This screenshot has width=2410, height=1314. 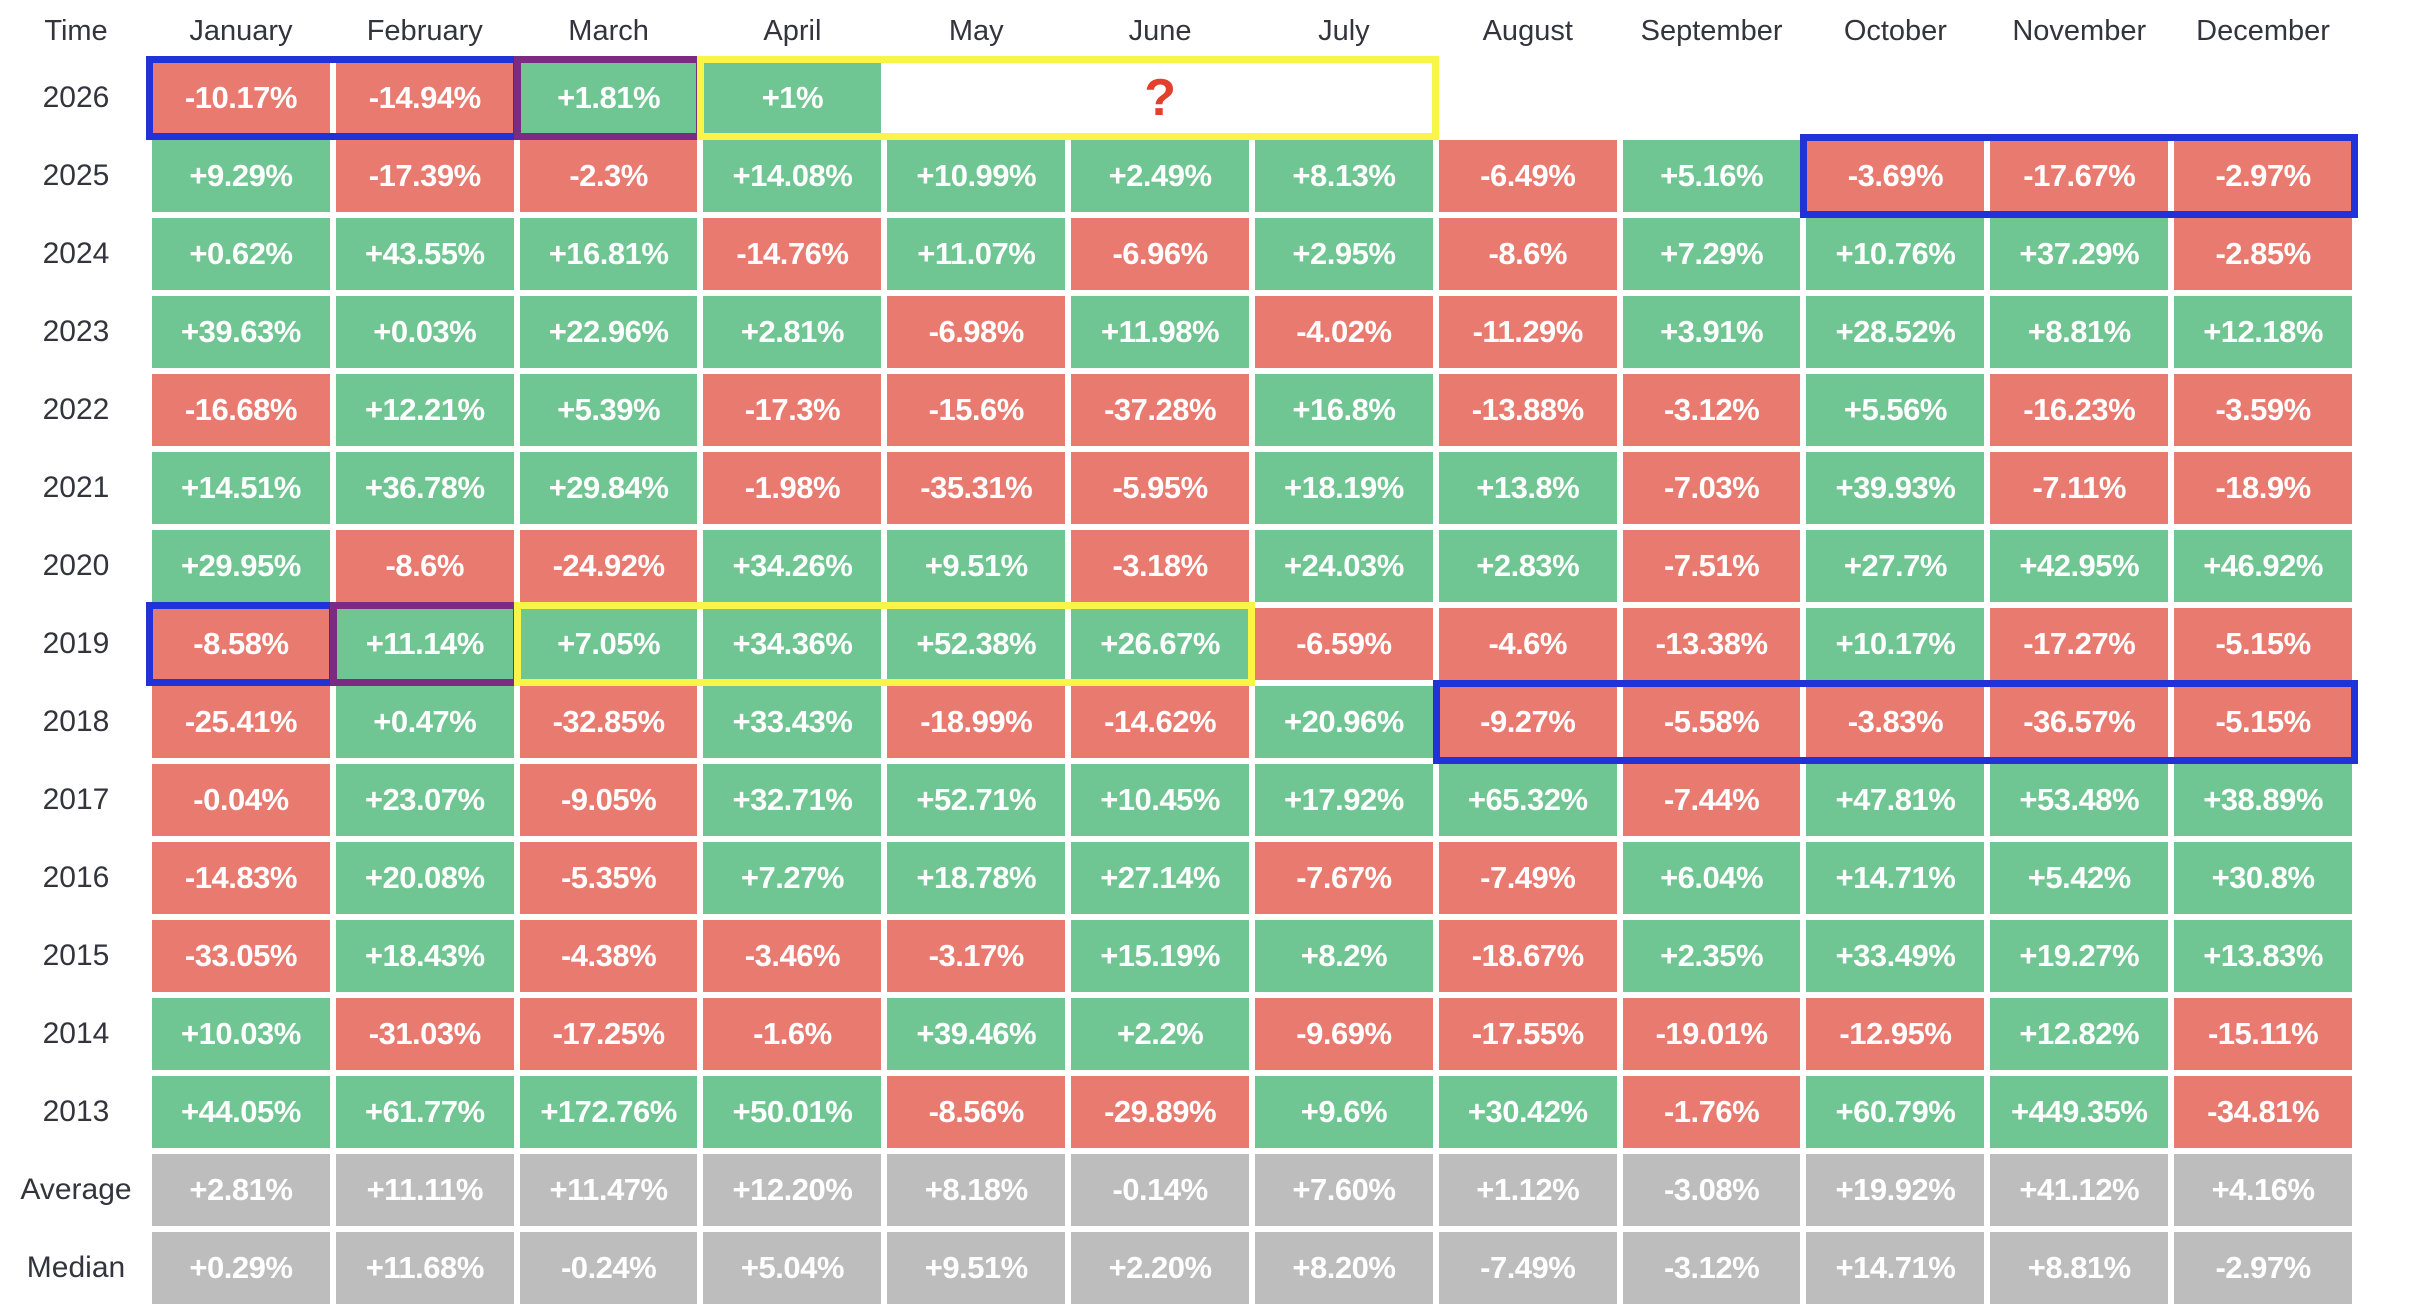 What do you see at coordinates (76, 1034) in the screenshot?
I see `row-label-2014: 2014` at bounding box center [76, 1034].